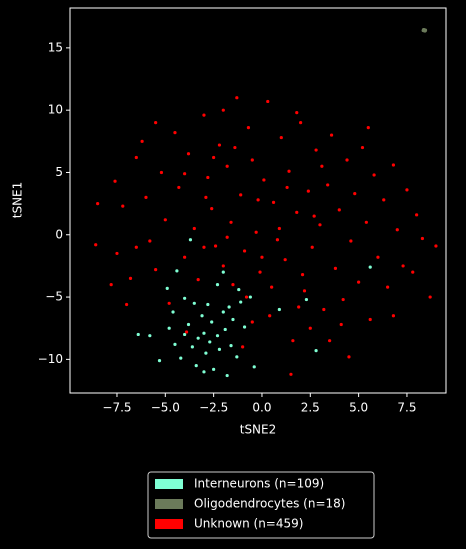  Describe the element at coordinates (213, 408) in the screenshot. I see `x-tick-label: −2.5` at that location.